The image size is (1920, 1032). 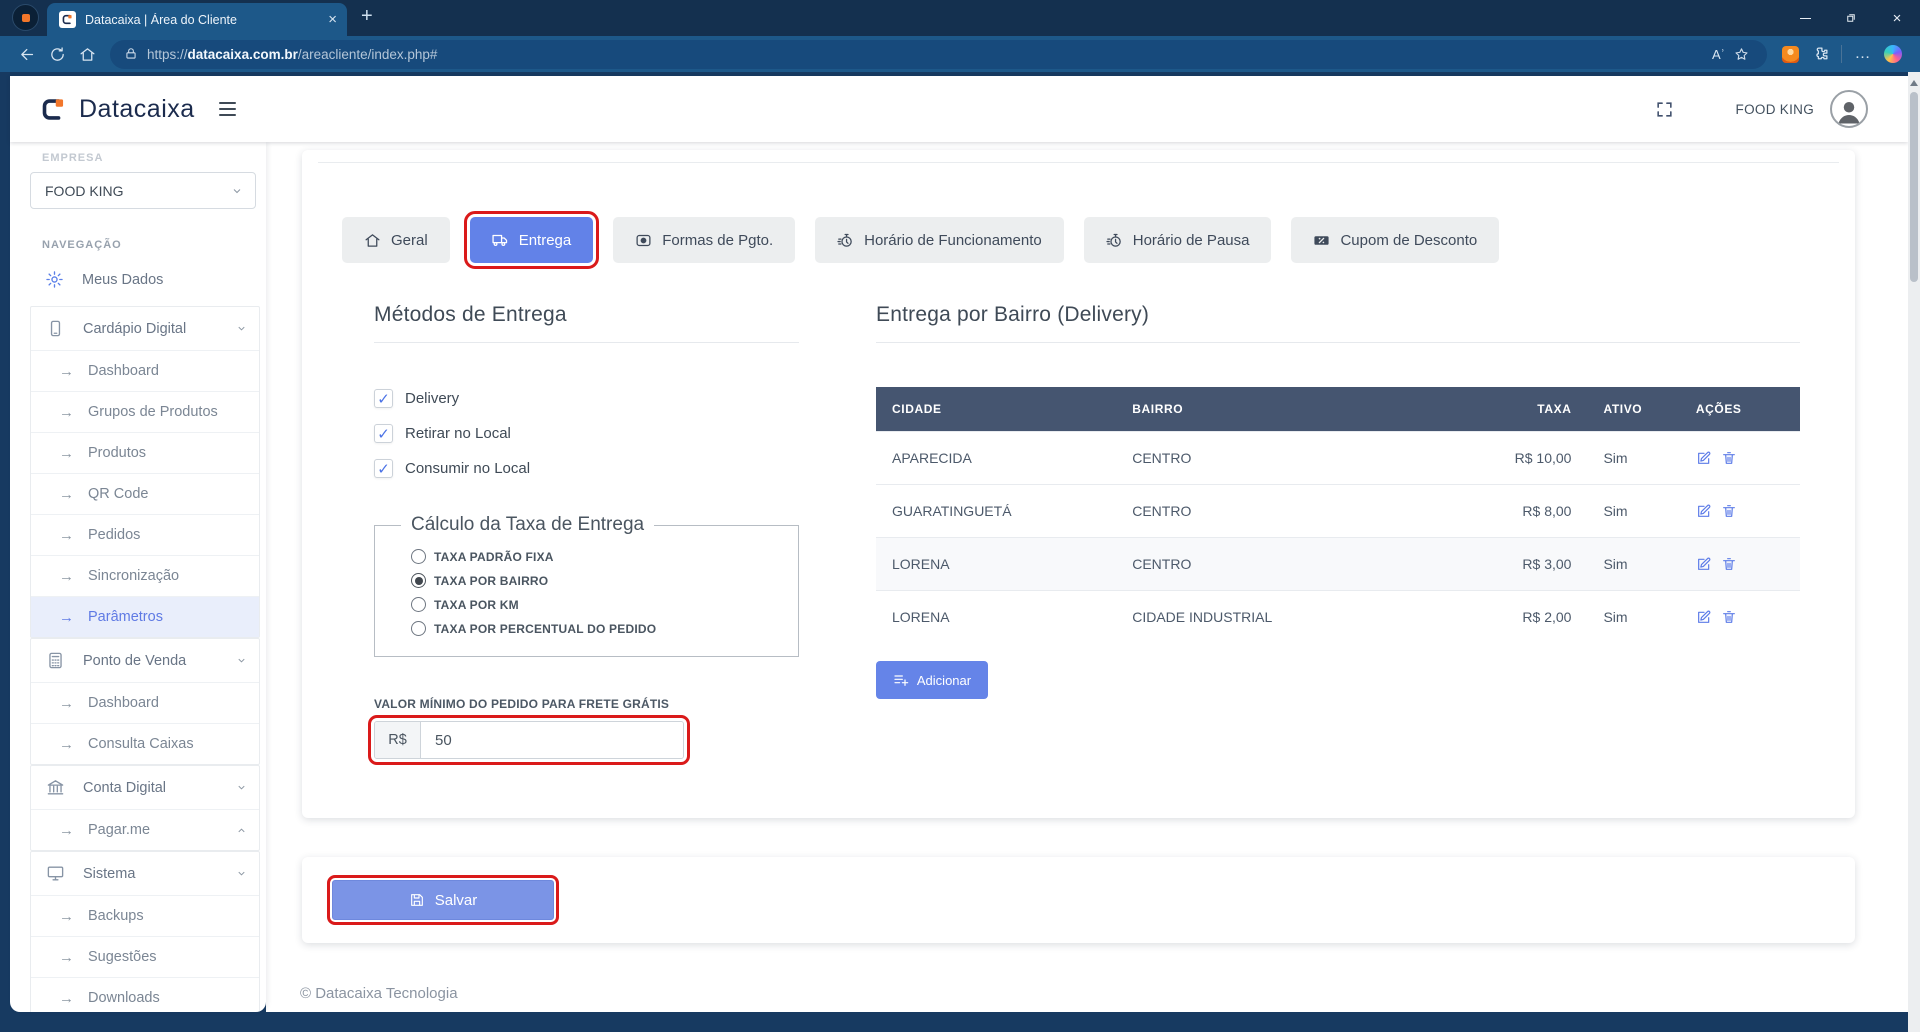 What do you see at coordinates (522, 704) in the screenshot?
I see `min-order-label: VALOR MÍNIMO DO PEDIDO PARA FRETE GRÁTIS` at bounding box center [522, 704].